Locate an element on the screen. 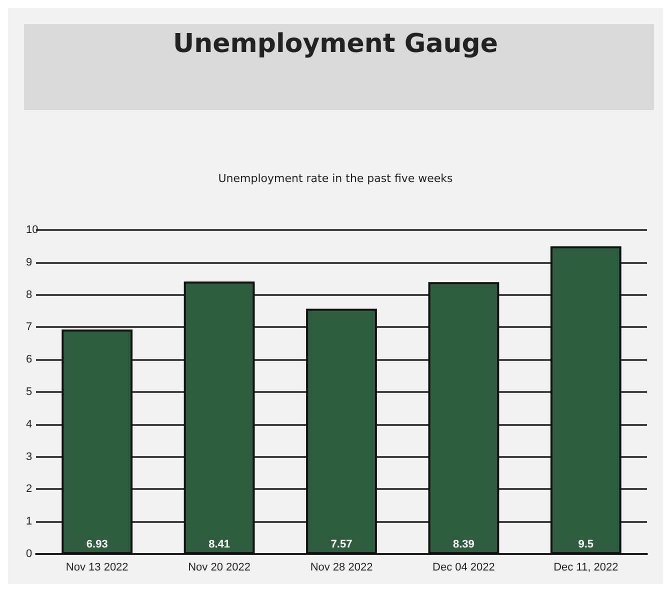 The image size is (671, 592). y-tick-label: 1 is located at coordinates (29, 522).